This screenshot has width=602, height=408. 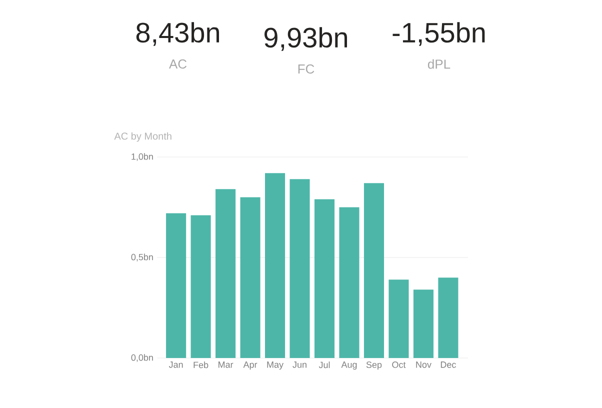 I want to click on text: 8,43bn, so click(x=177, y=34).